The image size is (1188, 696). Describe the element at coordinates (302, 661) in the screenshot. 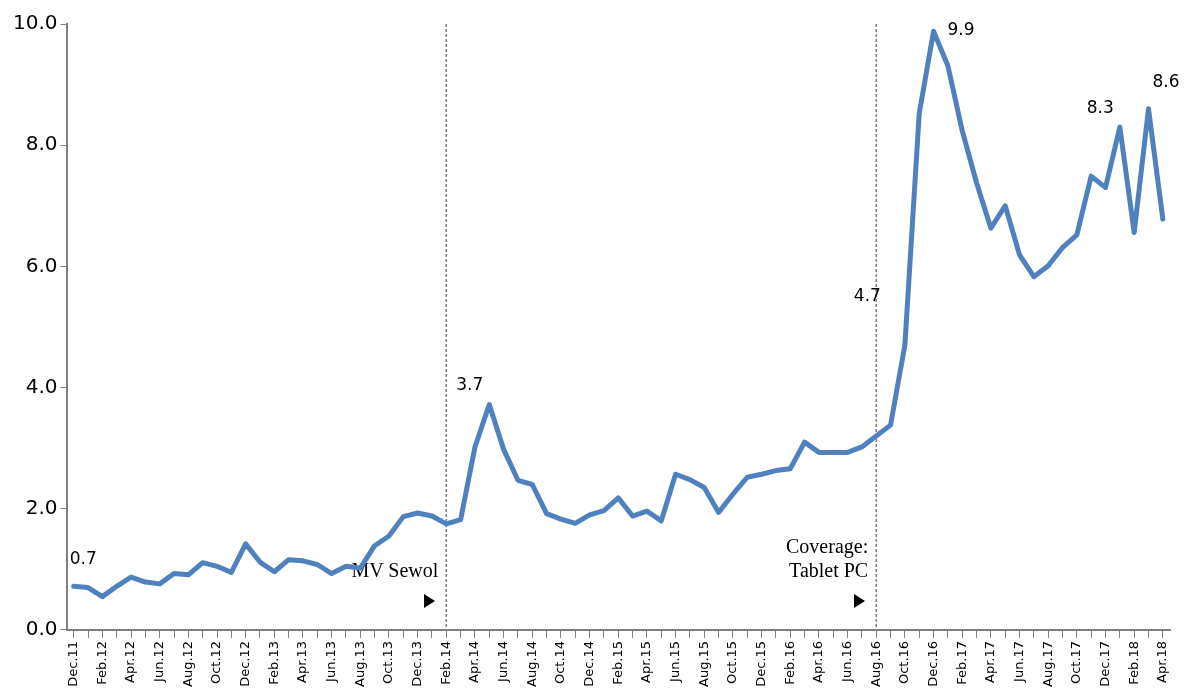

I see `x-tick-label: Apr.13` at that location.